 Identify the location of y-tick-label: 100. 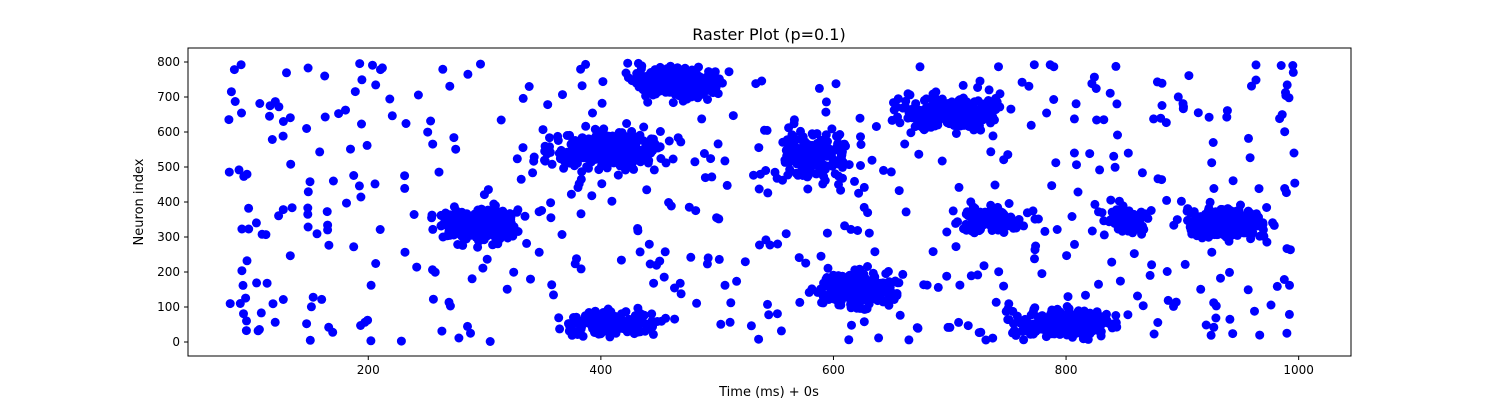
(168, 307).